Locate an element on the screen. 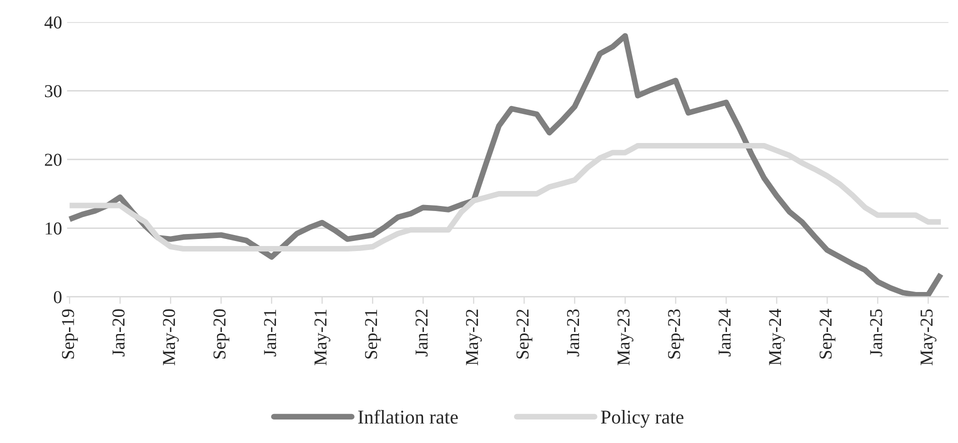 The height and width of the screenshot is (443, 958). x-tick-label: Sep-20 is located at coordinates (221, 334).